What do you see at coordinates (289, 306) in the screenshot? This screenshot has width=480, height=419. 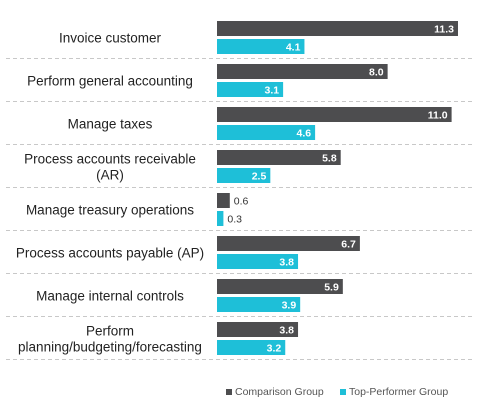 I see `data-label: 3.9` at bounding box center [289, 306].